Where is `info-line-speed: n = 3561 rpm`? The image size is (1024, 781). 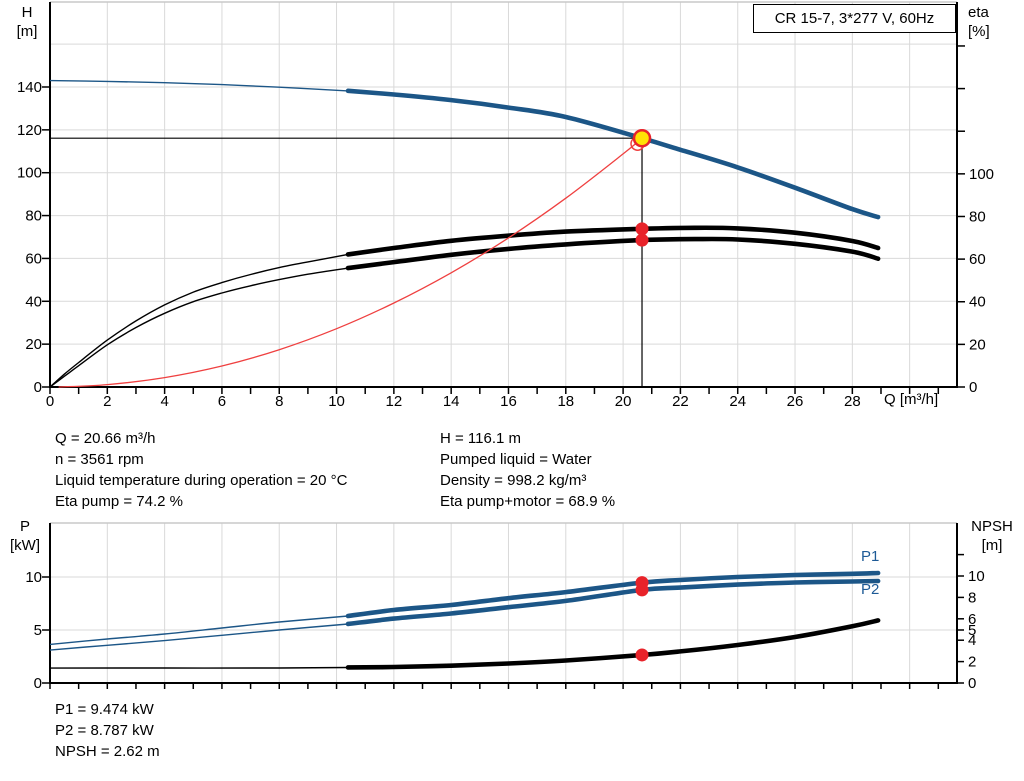 info-line-speed: n = 3561 rpm is located at coordinates (99, 459).